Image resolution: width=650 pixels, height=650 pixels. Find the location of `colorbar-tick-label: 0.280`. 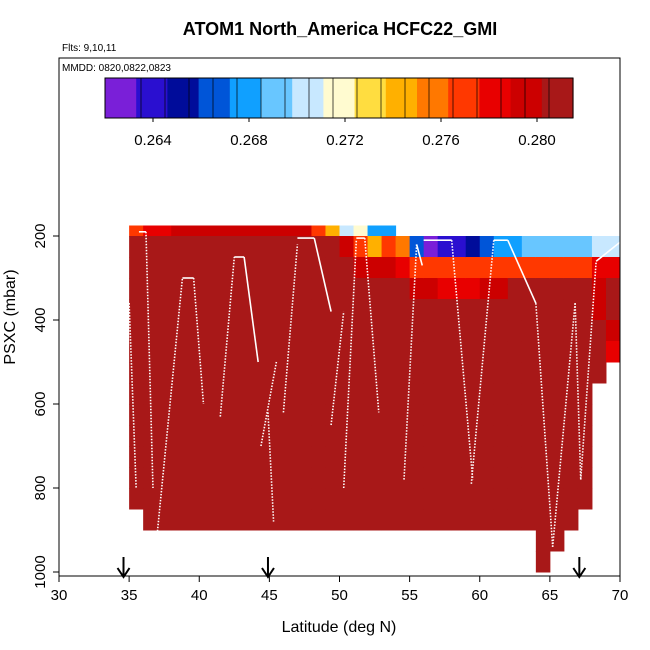

colorbar-tick-label: 0.280 is located at coordinates (537, 140).